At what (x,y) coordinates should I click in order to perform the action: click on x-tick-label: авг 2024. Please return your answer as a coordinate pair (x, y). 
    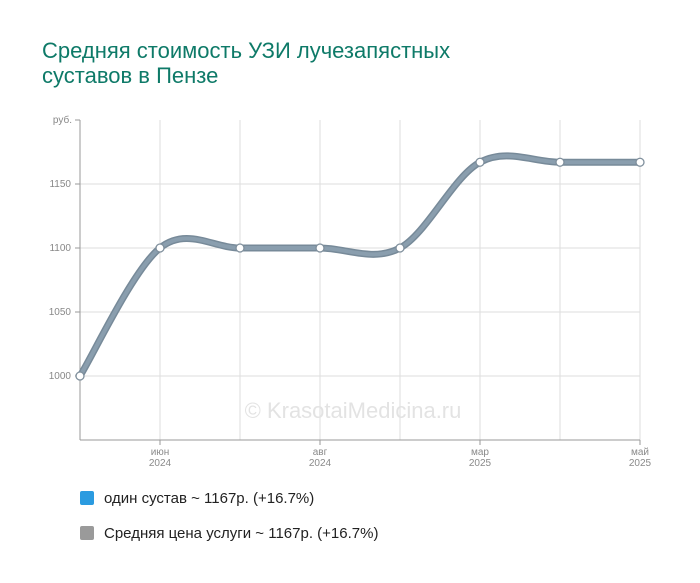
    Looking at the image, I should click on (320, 458).